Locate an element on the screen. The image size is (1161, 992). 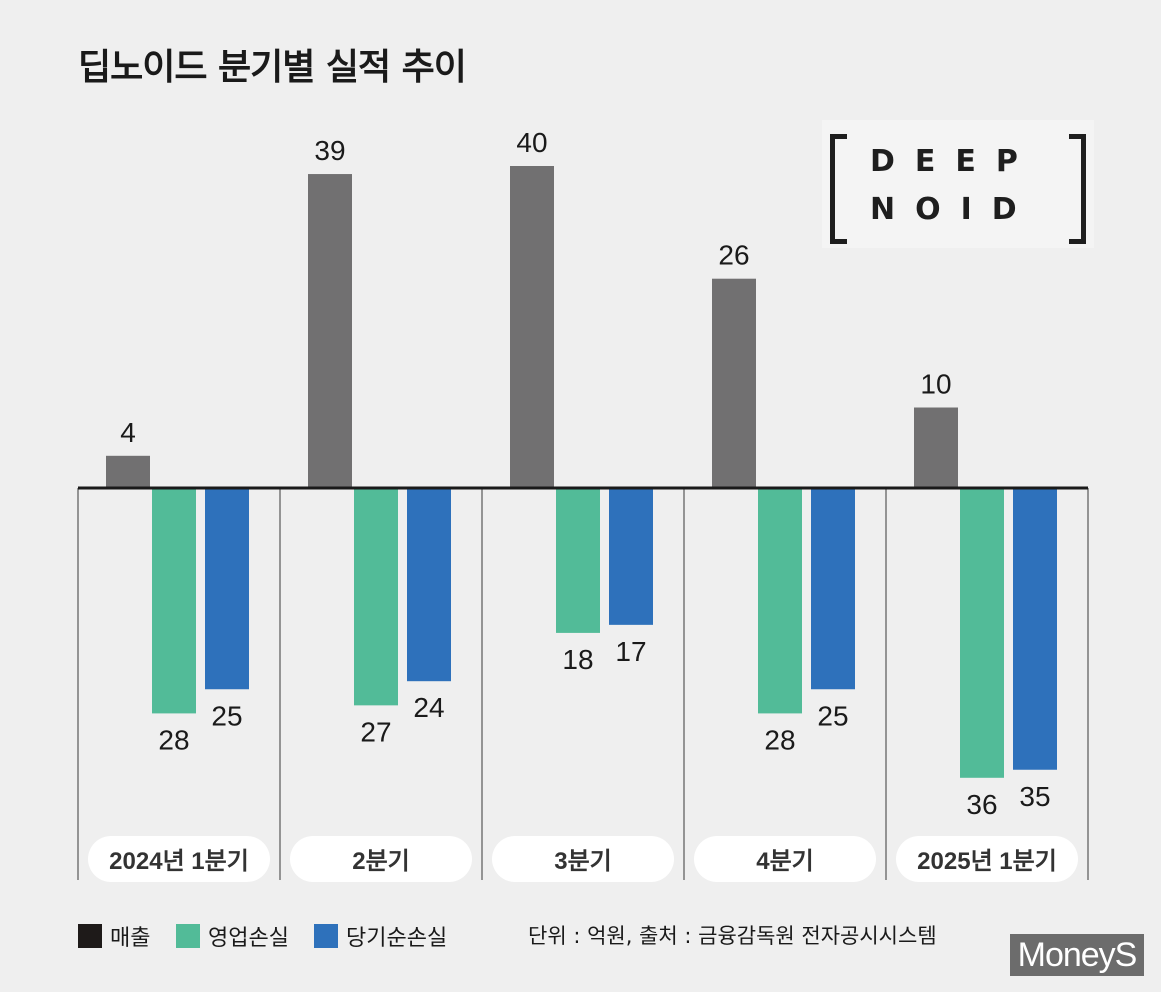
logo-right-bracket is located at coordinates (1077, 189).